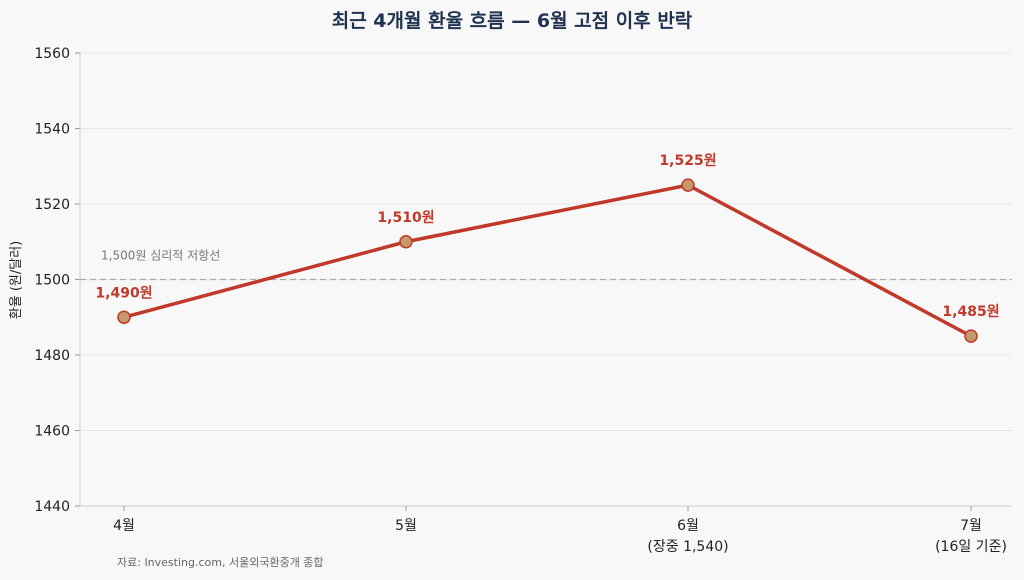 The height and width of the screenshot is (580, 1024). Describe the element at coordinates (220, 562) in the screenshot. I see `source-note: 자료: Investing.com, 서울외국환중개 종합` at that location.